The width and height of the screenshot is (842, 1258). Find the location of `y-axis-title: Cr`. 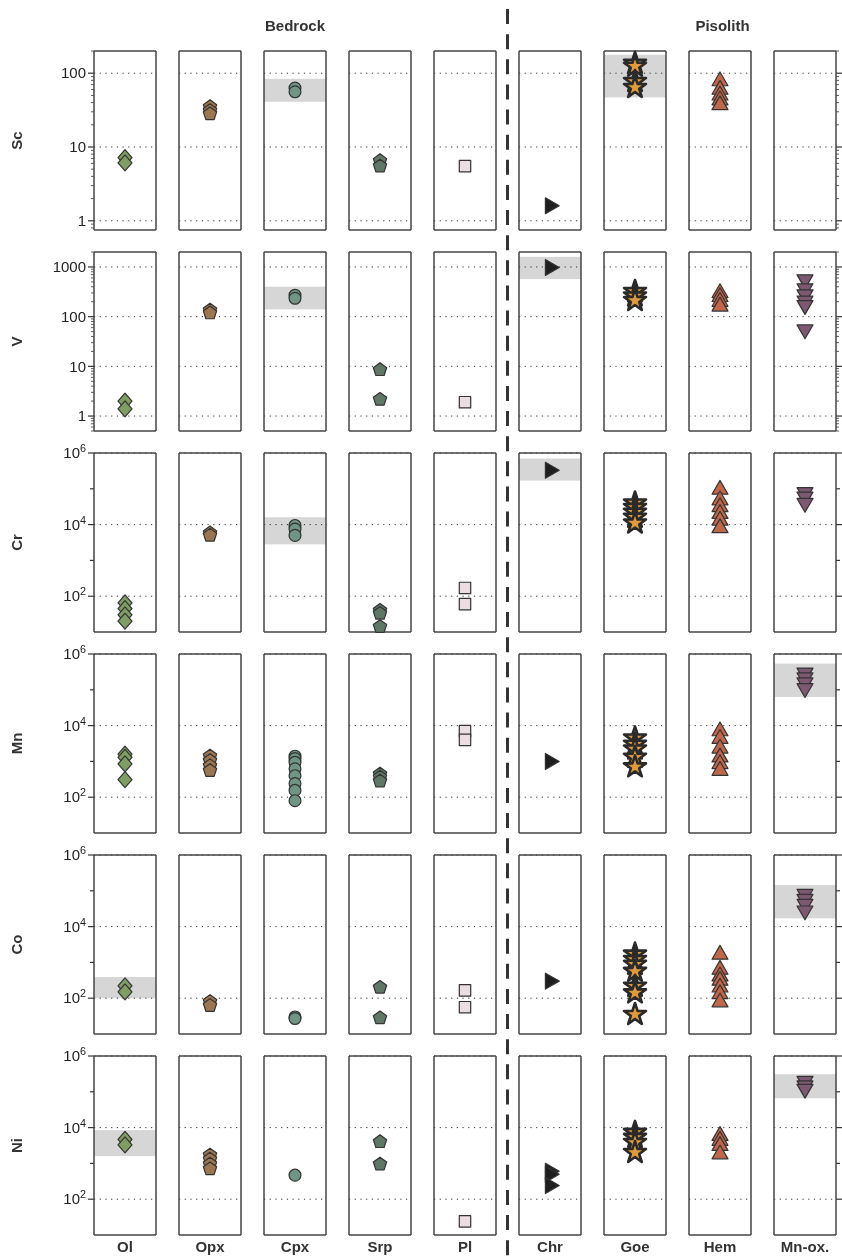

y-axis-title: Cr is located at coordinates (16, 542).